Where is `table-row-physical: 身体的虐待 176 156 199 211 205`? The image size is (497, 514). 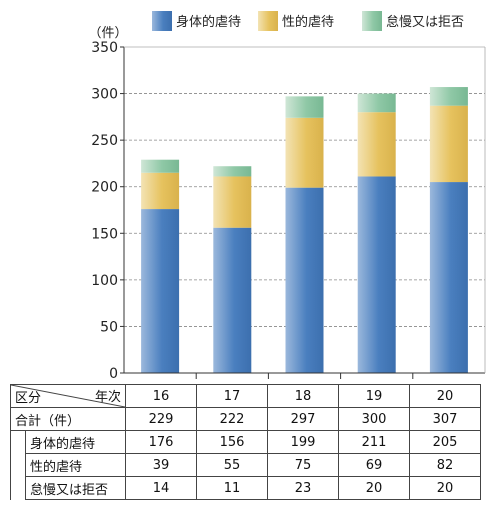
table-row-physical: 身体的虐待 176 156 199 211 205 is located at coordinates (245, 465).